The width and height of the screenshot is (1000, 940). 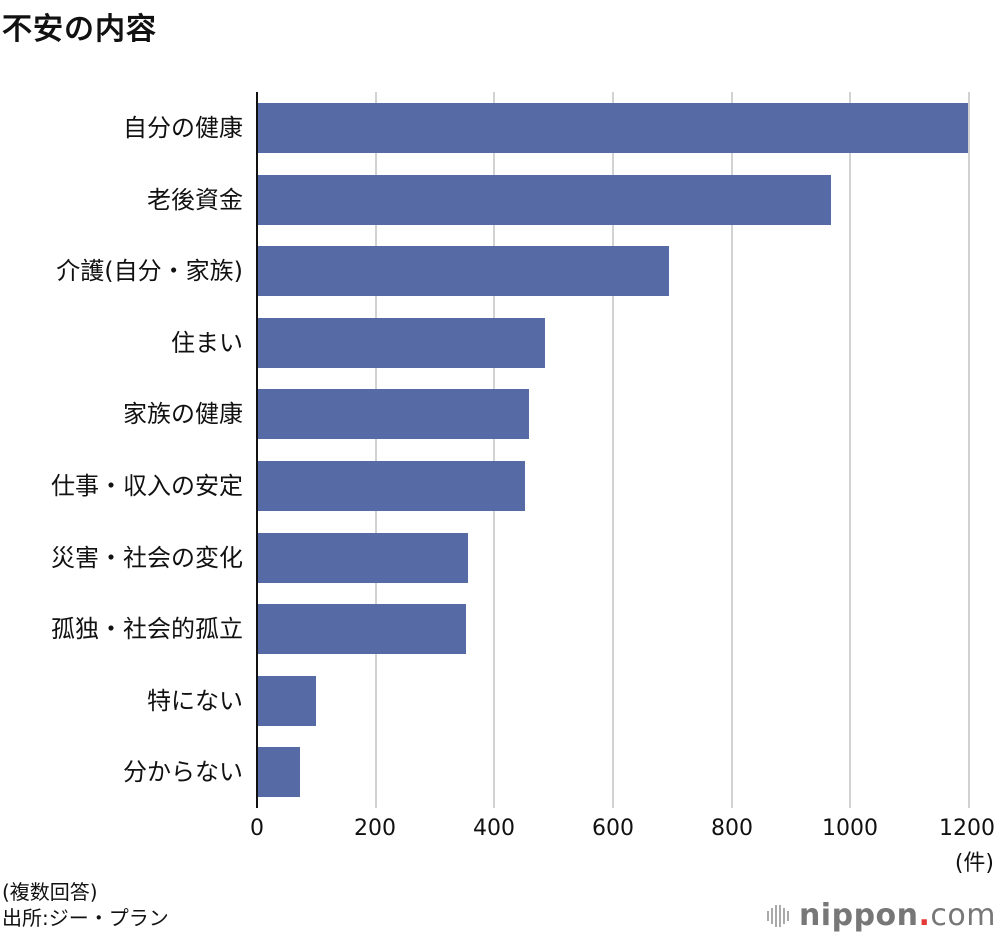 I want to click on tick-0: 0, so click(x=257, y=828).